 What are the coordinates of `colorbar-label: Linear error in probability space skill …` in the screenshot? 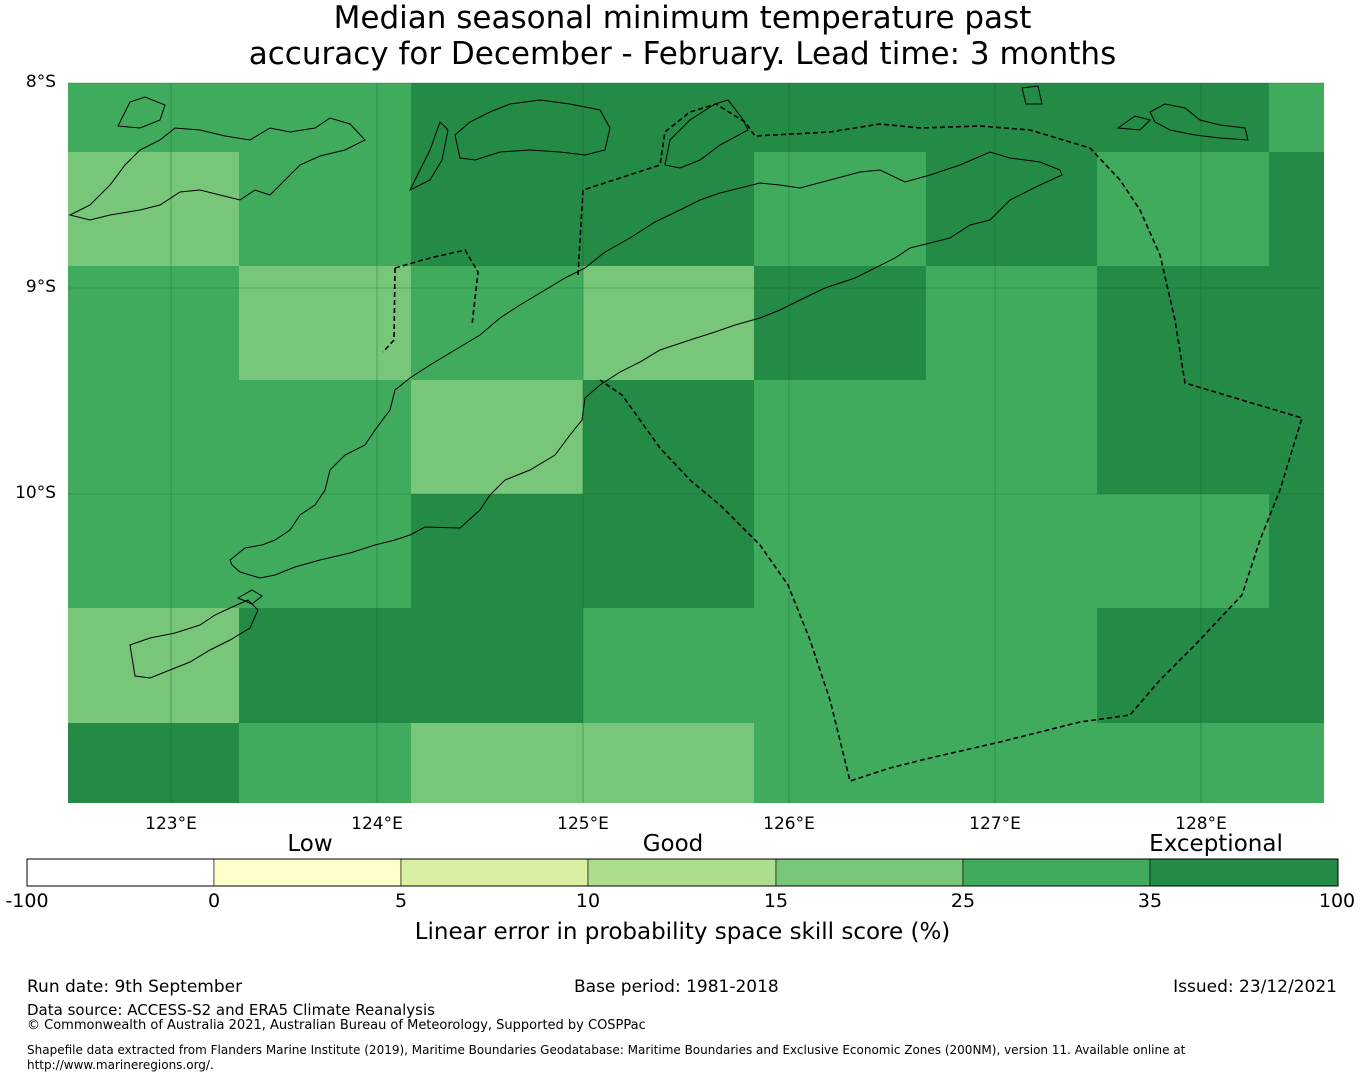 It's located at (682, 932).